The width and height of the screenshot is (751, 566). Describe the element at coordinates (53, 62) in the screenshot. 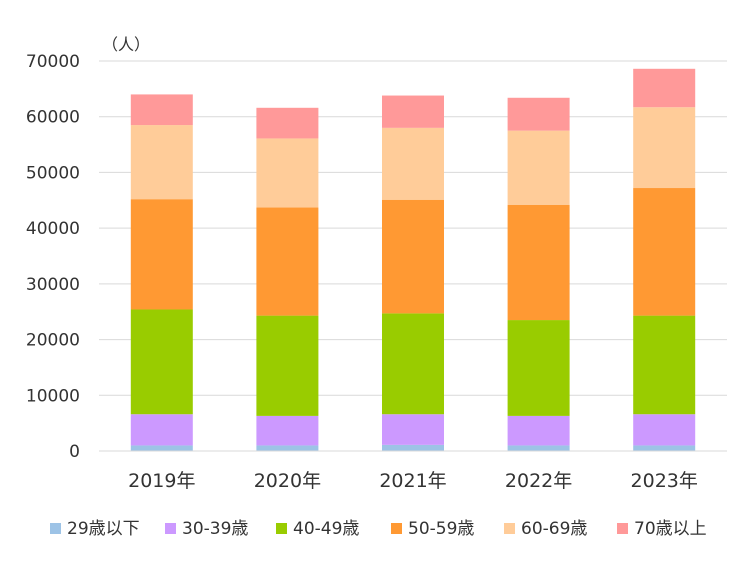

I see `y-tick-label: 70000` at that location.